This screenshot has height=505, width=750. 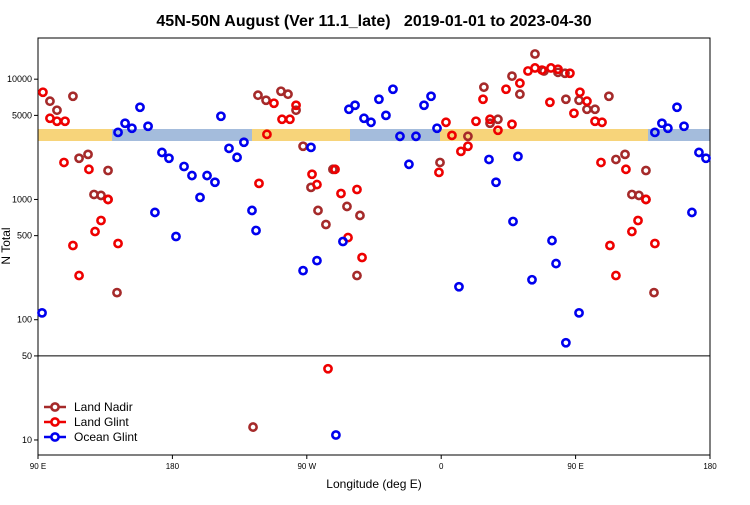 I want to click on legend-label: Ocean Glint, so click(x=106, y=437).